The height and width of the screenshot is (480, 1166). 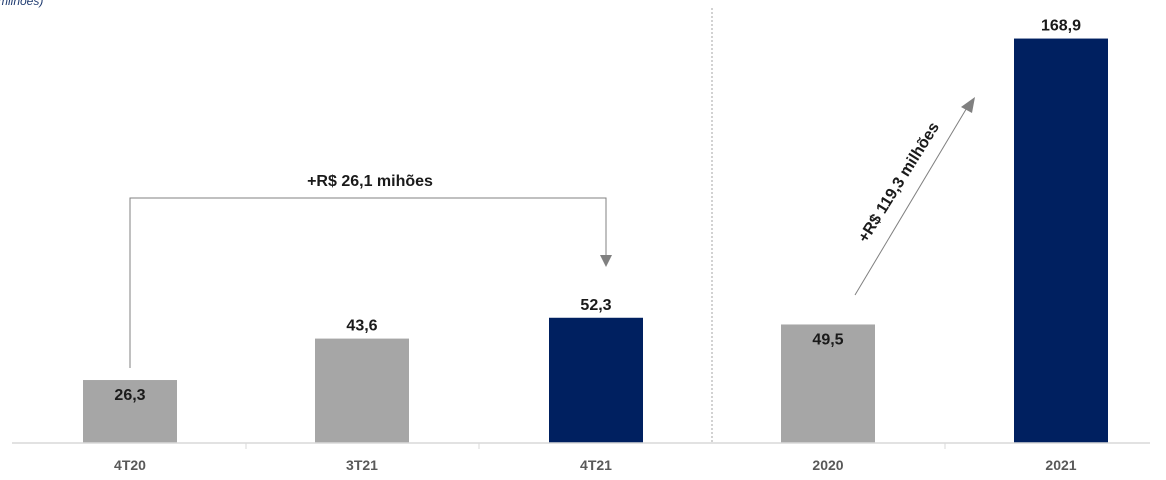 What do you see at coordinates (968, 105) in the screenshot?
I see `arrow-head-up-icon` at bounding box center [968, 105].